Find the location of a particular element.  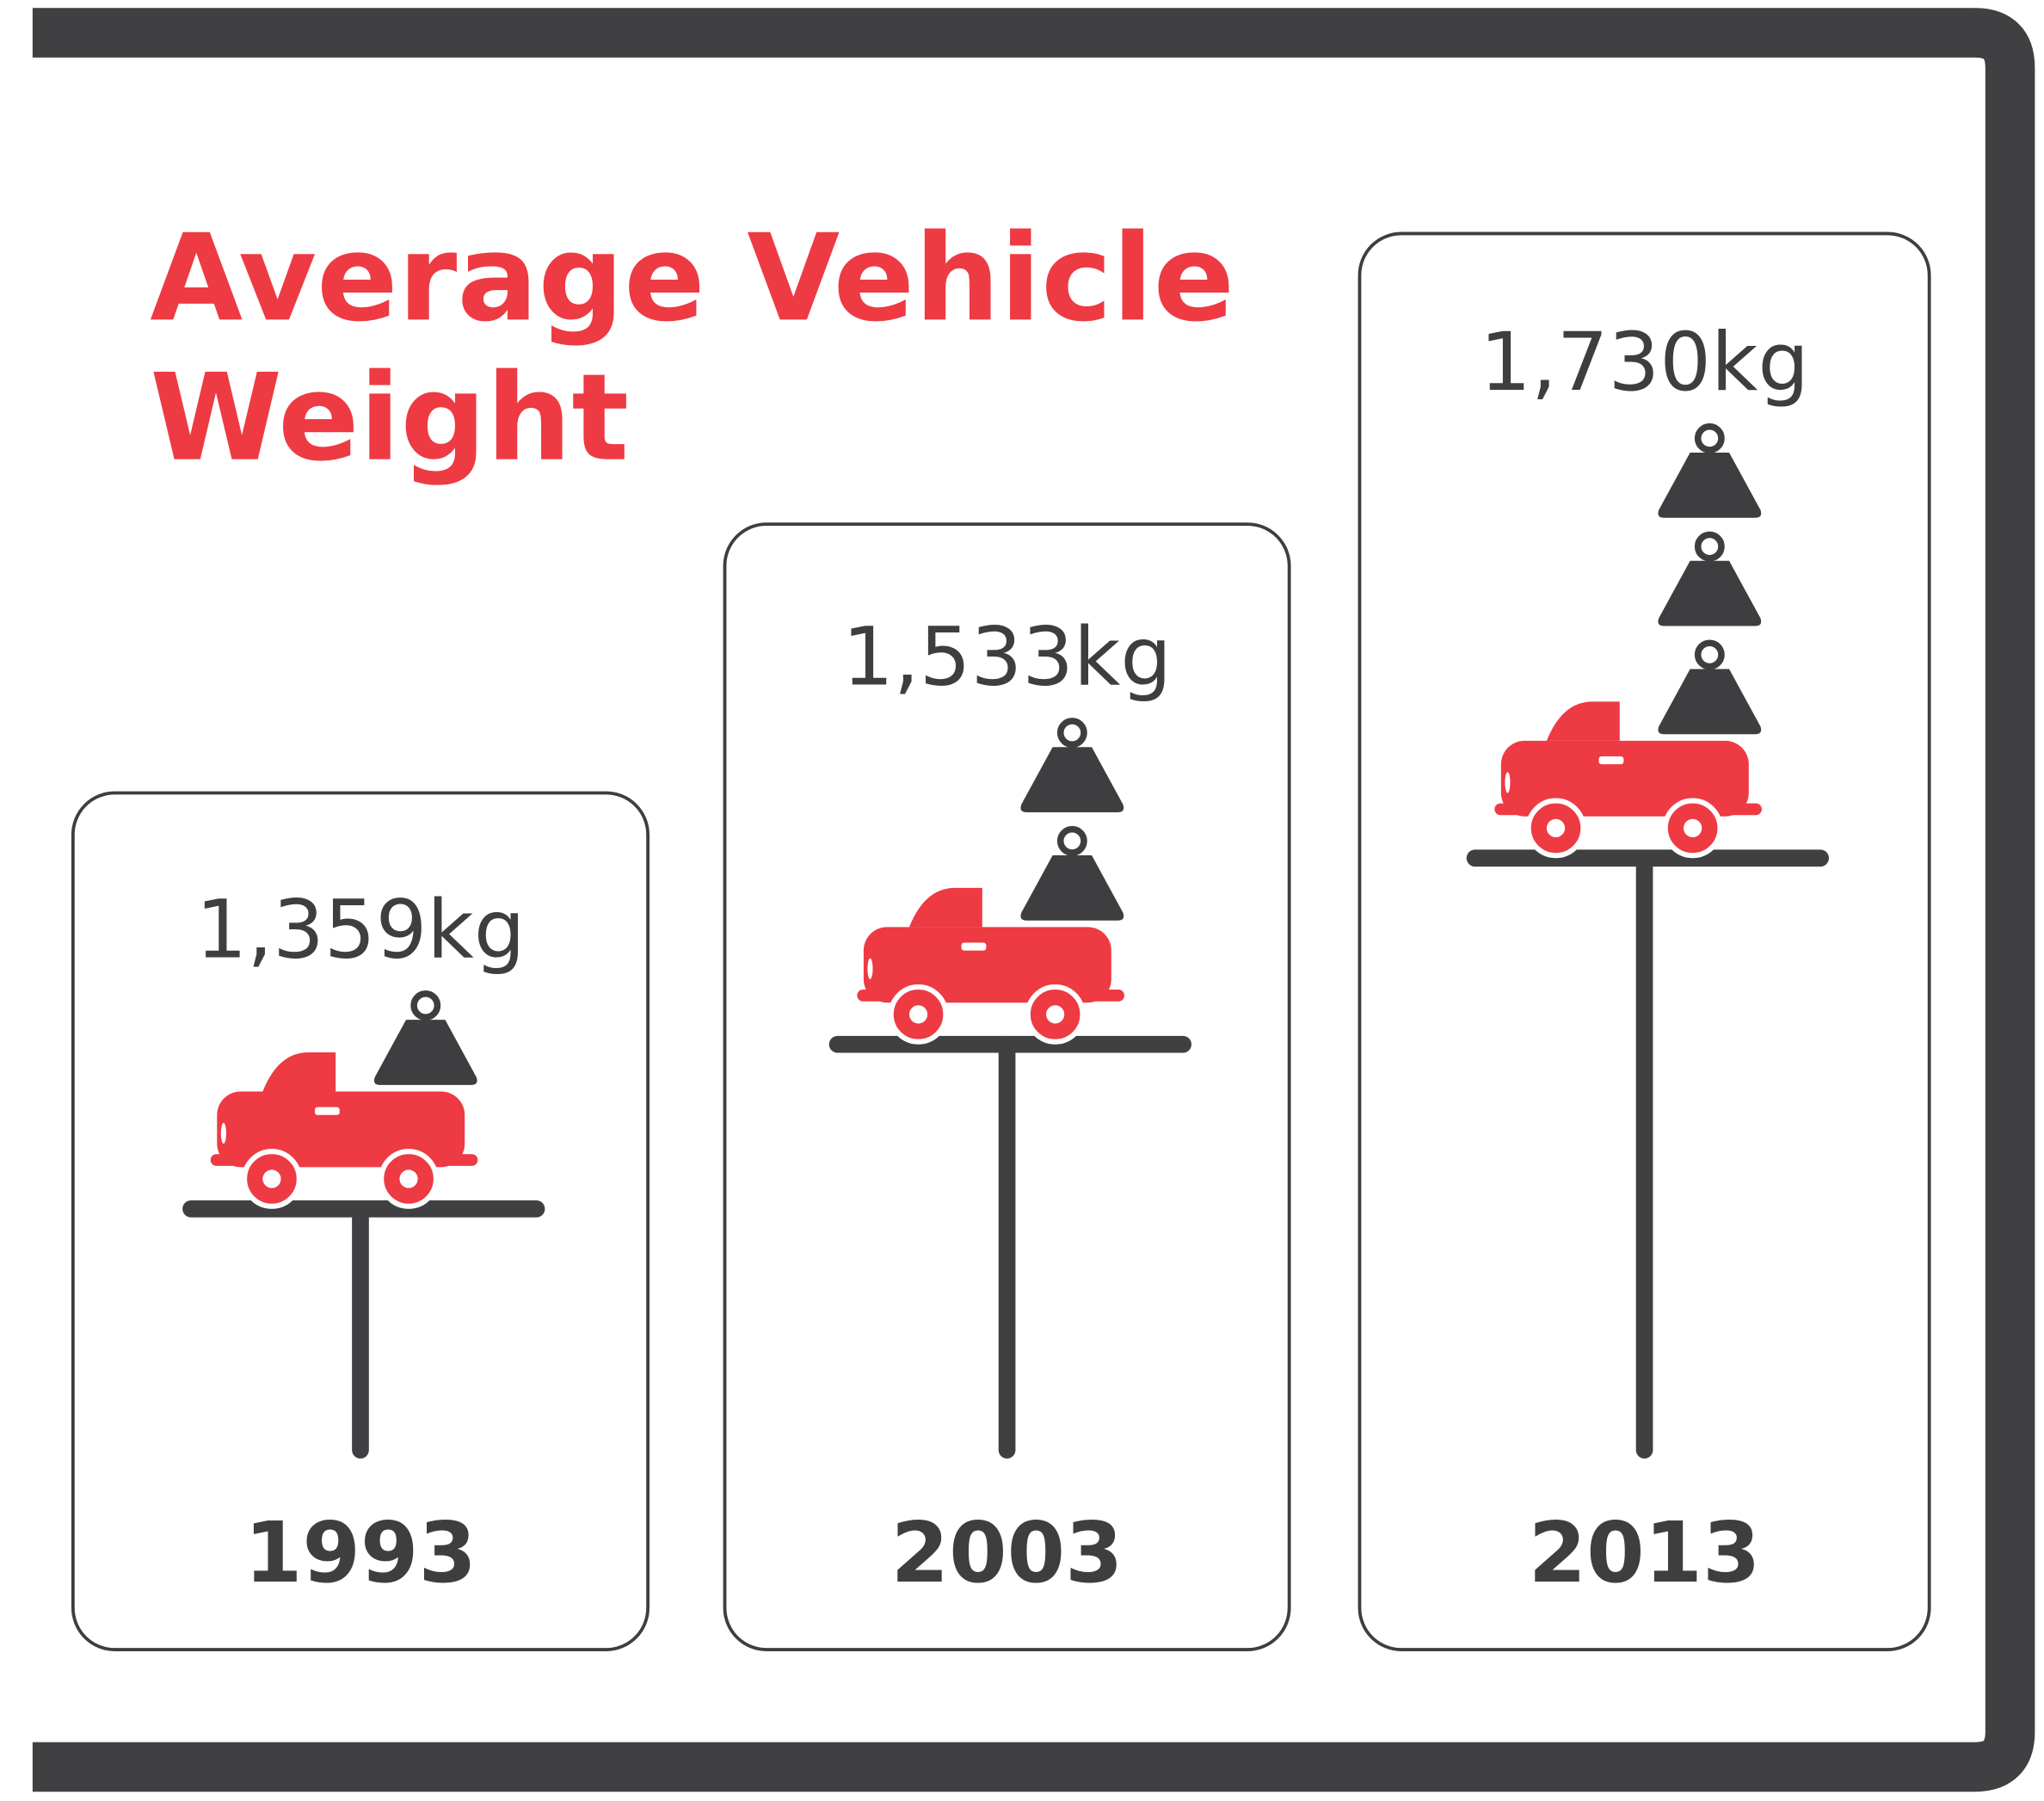

title-box: Average Vehicle Weight is located at coordinates (693, 348).